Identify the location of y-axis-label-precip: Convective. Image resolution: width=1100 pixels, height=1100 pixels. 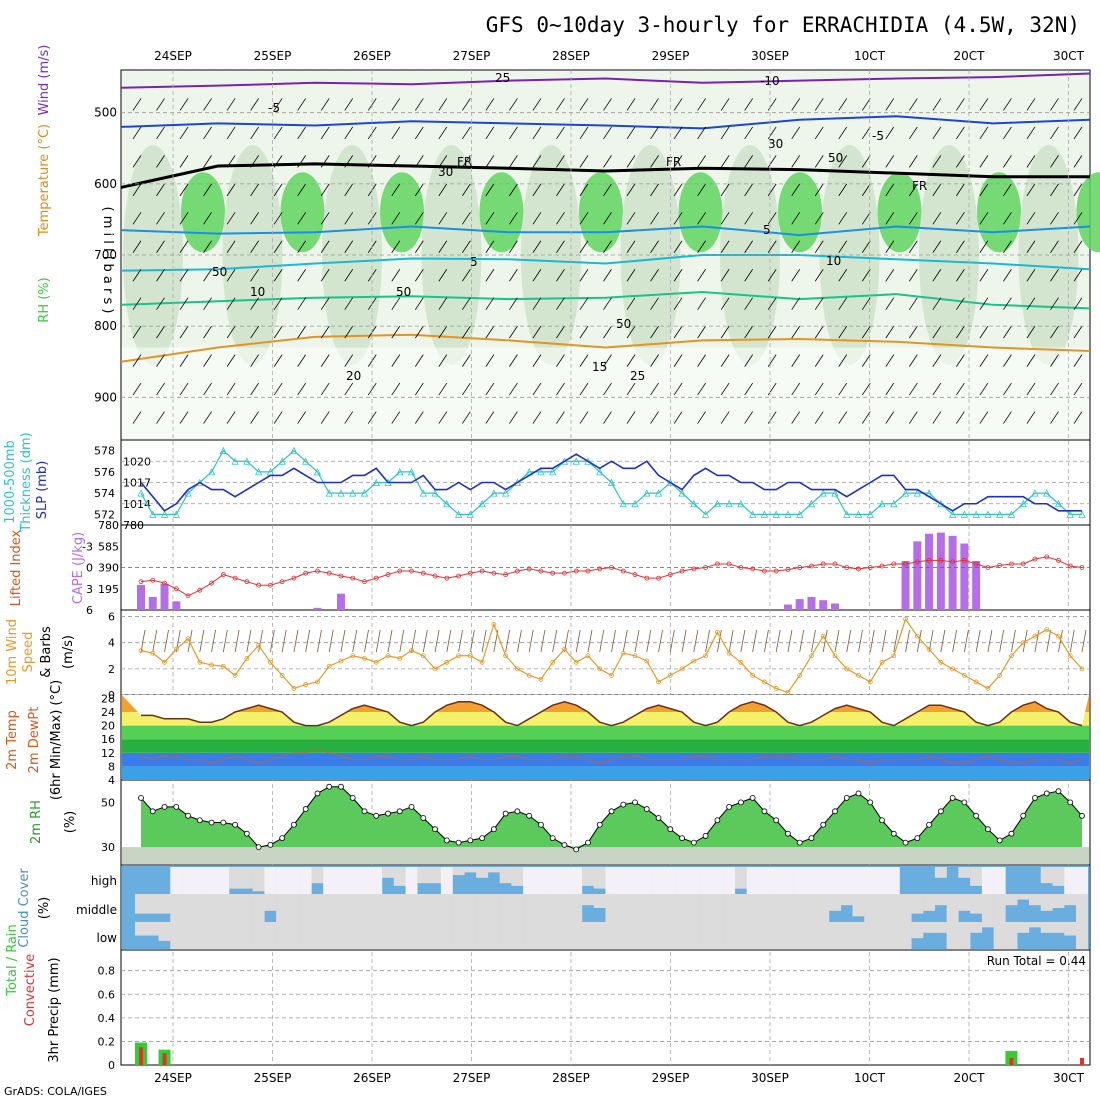
(30, 990).